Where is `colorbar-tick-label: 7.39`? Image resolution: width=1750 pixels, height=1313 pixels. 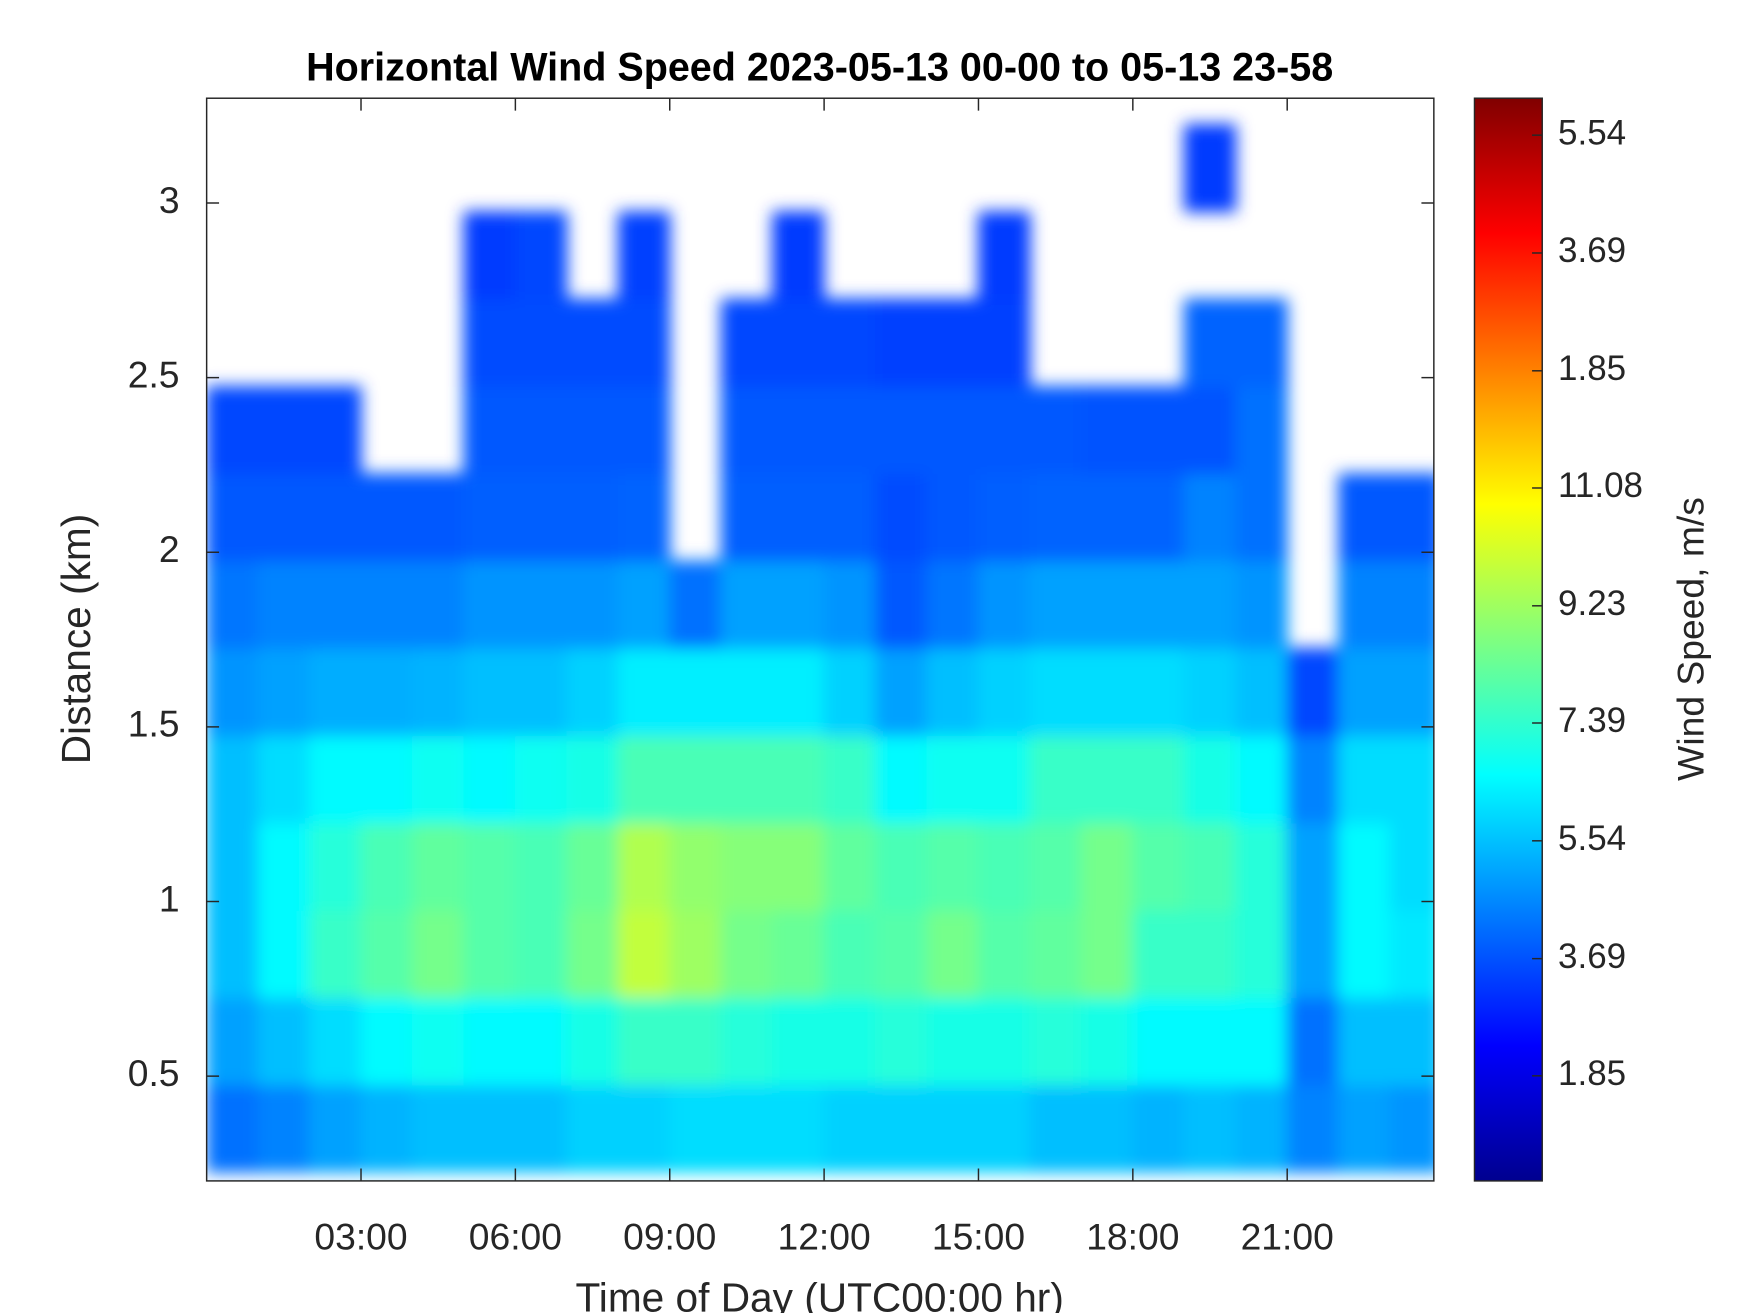
colorbar-tick-label: 7.39 is located at coordinates (1592, 720).